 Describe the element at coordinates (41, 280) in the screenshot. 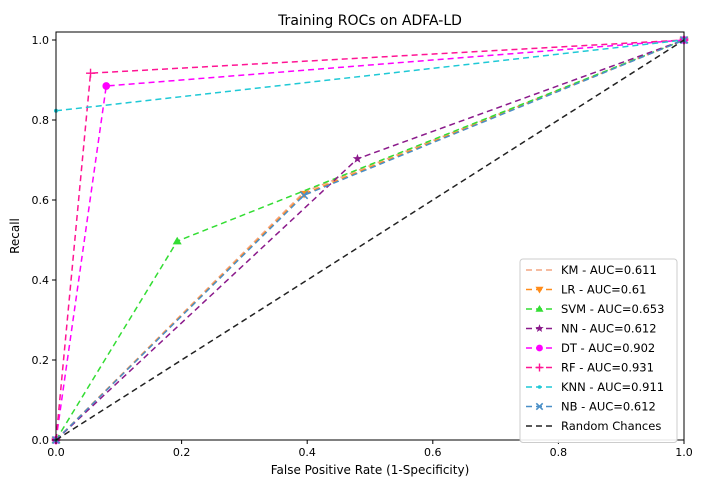

I see `y-tick-label: 0.4` at that location.